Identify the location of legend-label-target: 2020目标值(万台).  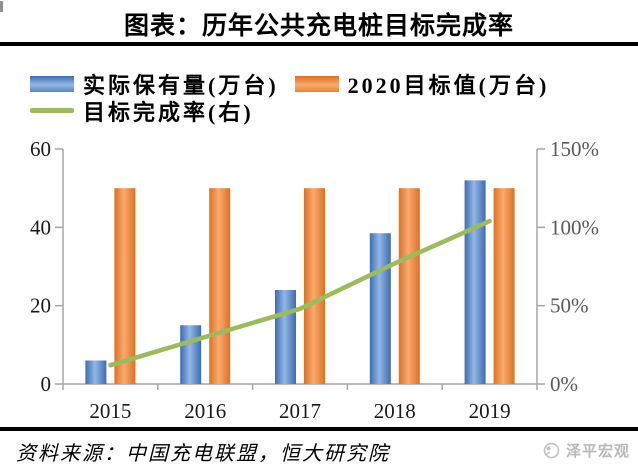
(448, 85).